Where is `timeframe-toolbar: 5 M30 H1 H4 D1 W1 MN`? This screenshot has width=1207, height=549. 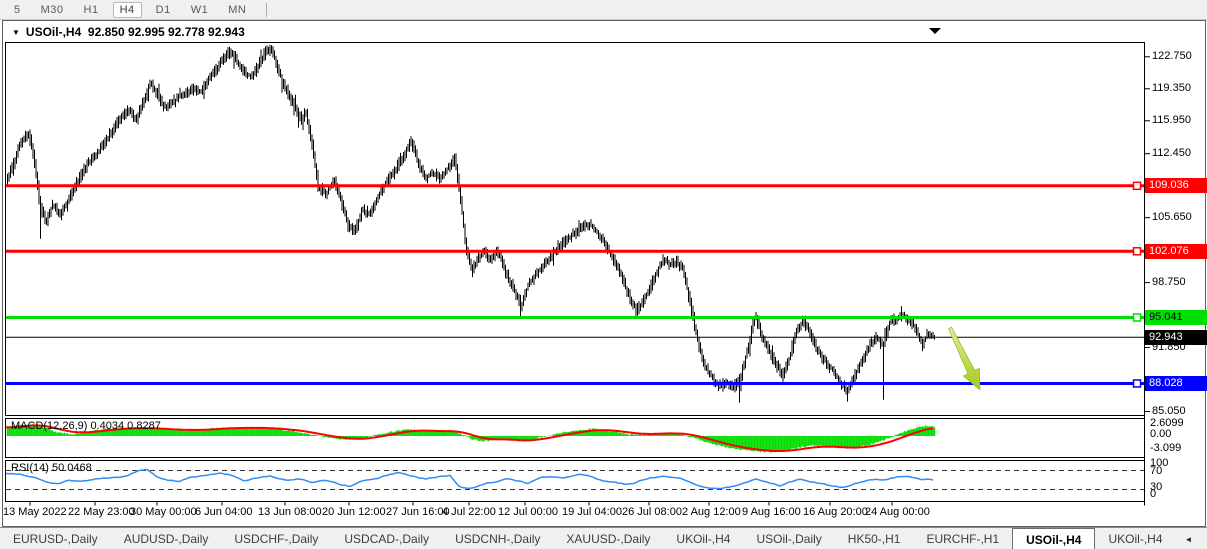 timeframe-toolbar: 5 M30 H1 H4 D1 W1 MN is located at coordinates (603, 10).